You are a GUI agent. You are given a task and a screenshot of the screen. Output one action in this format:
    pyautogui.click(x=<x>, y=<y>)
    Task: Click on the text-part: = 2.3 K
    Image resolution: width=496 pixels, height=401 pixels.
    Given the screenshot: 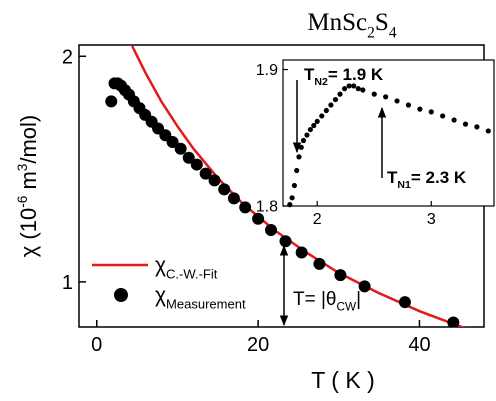 What is the action you would take?
    pyautogui.click(x=439, y=177)
    